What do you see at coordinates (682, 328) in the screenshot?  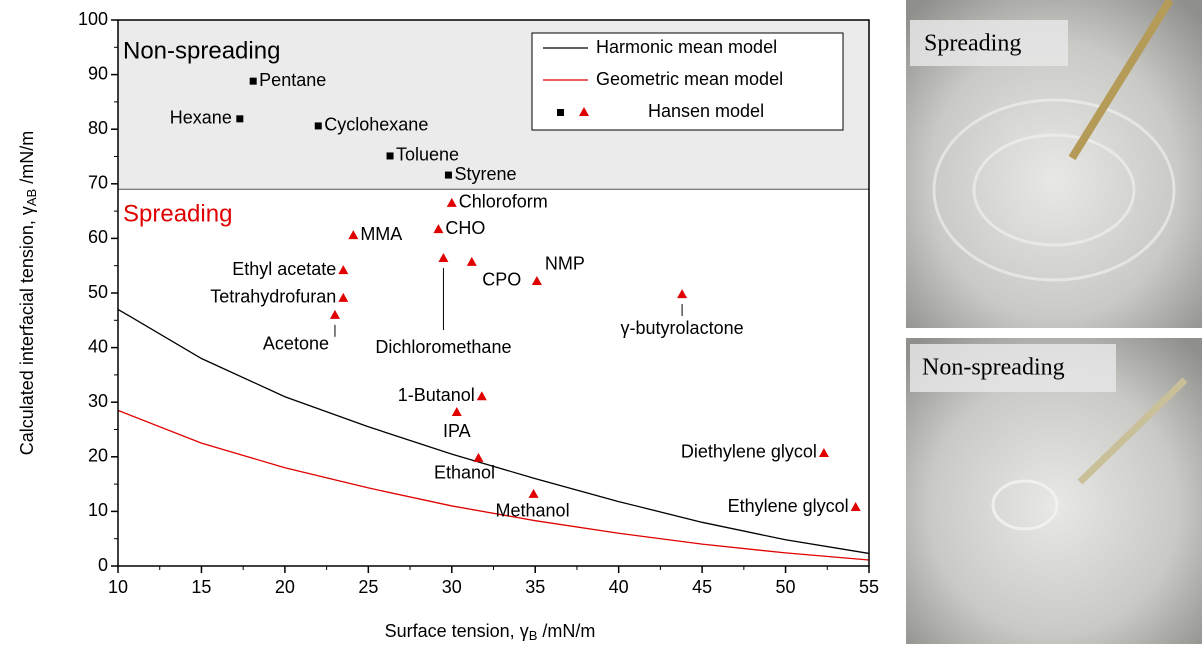 I see `point-label: γ-butyrolactone` at bounding box center [682, 328].